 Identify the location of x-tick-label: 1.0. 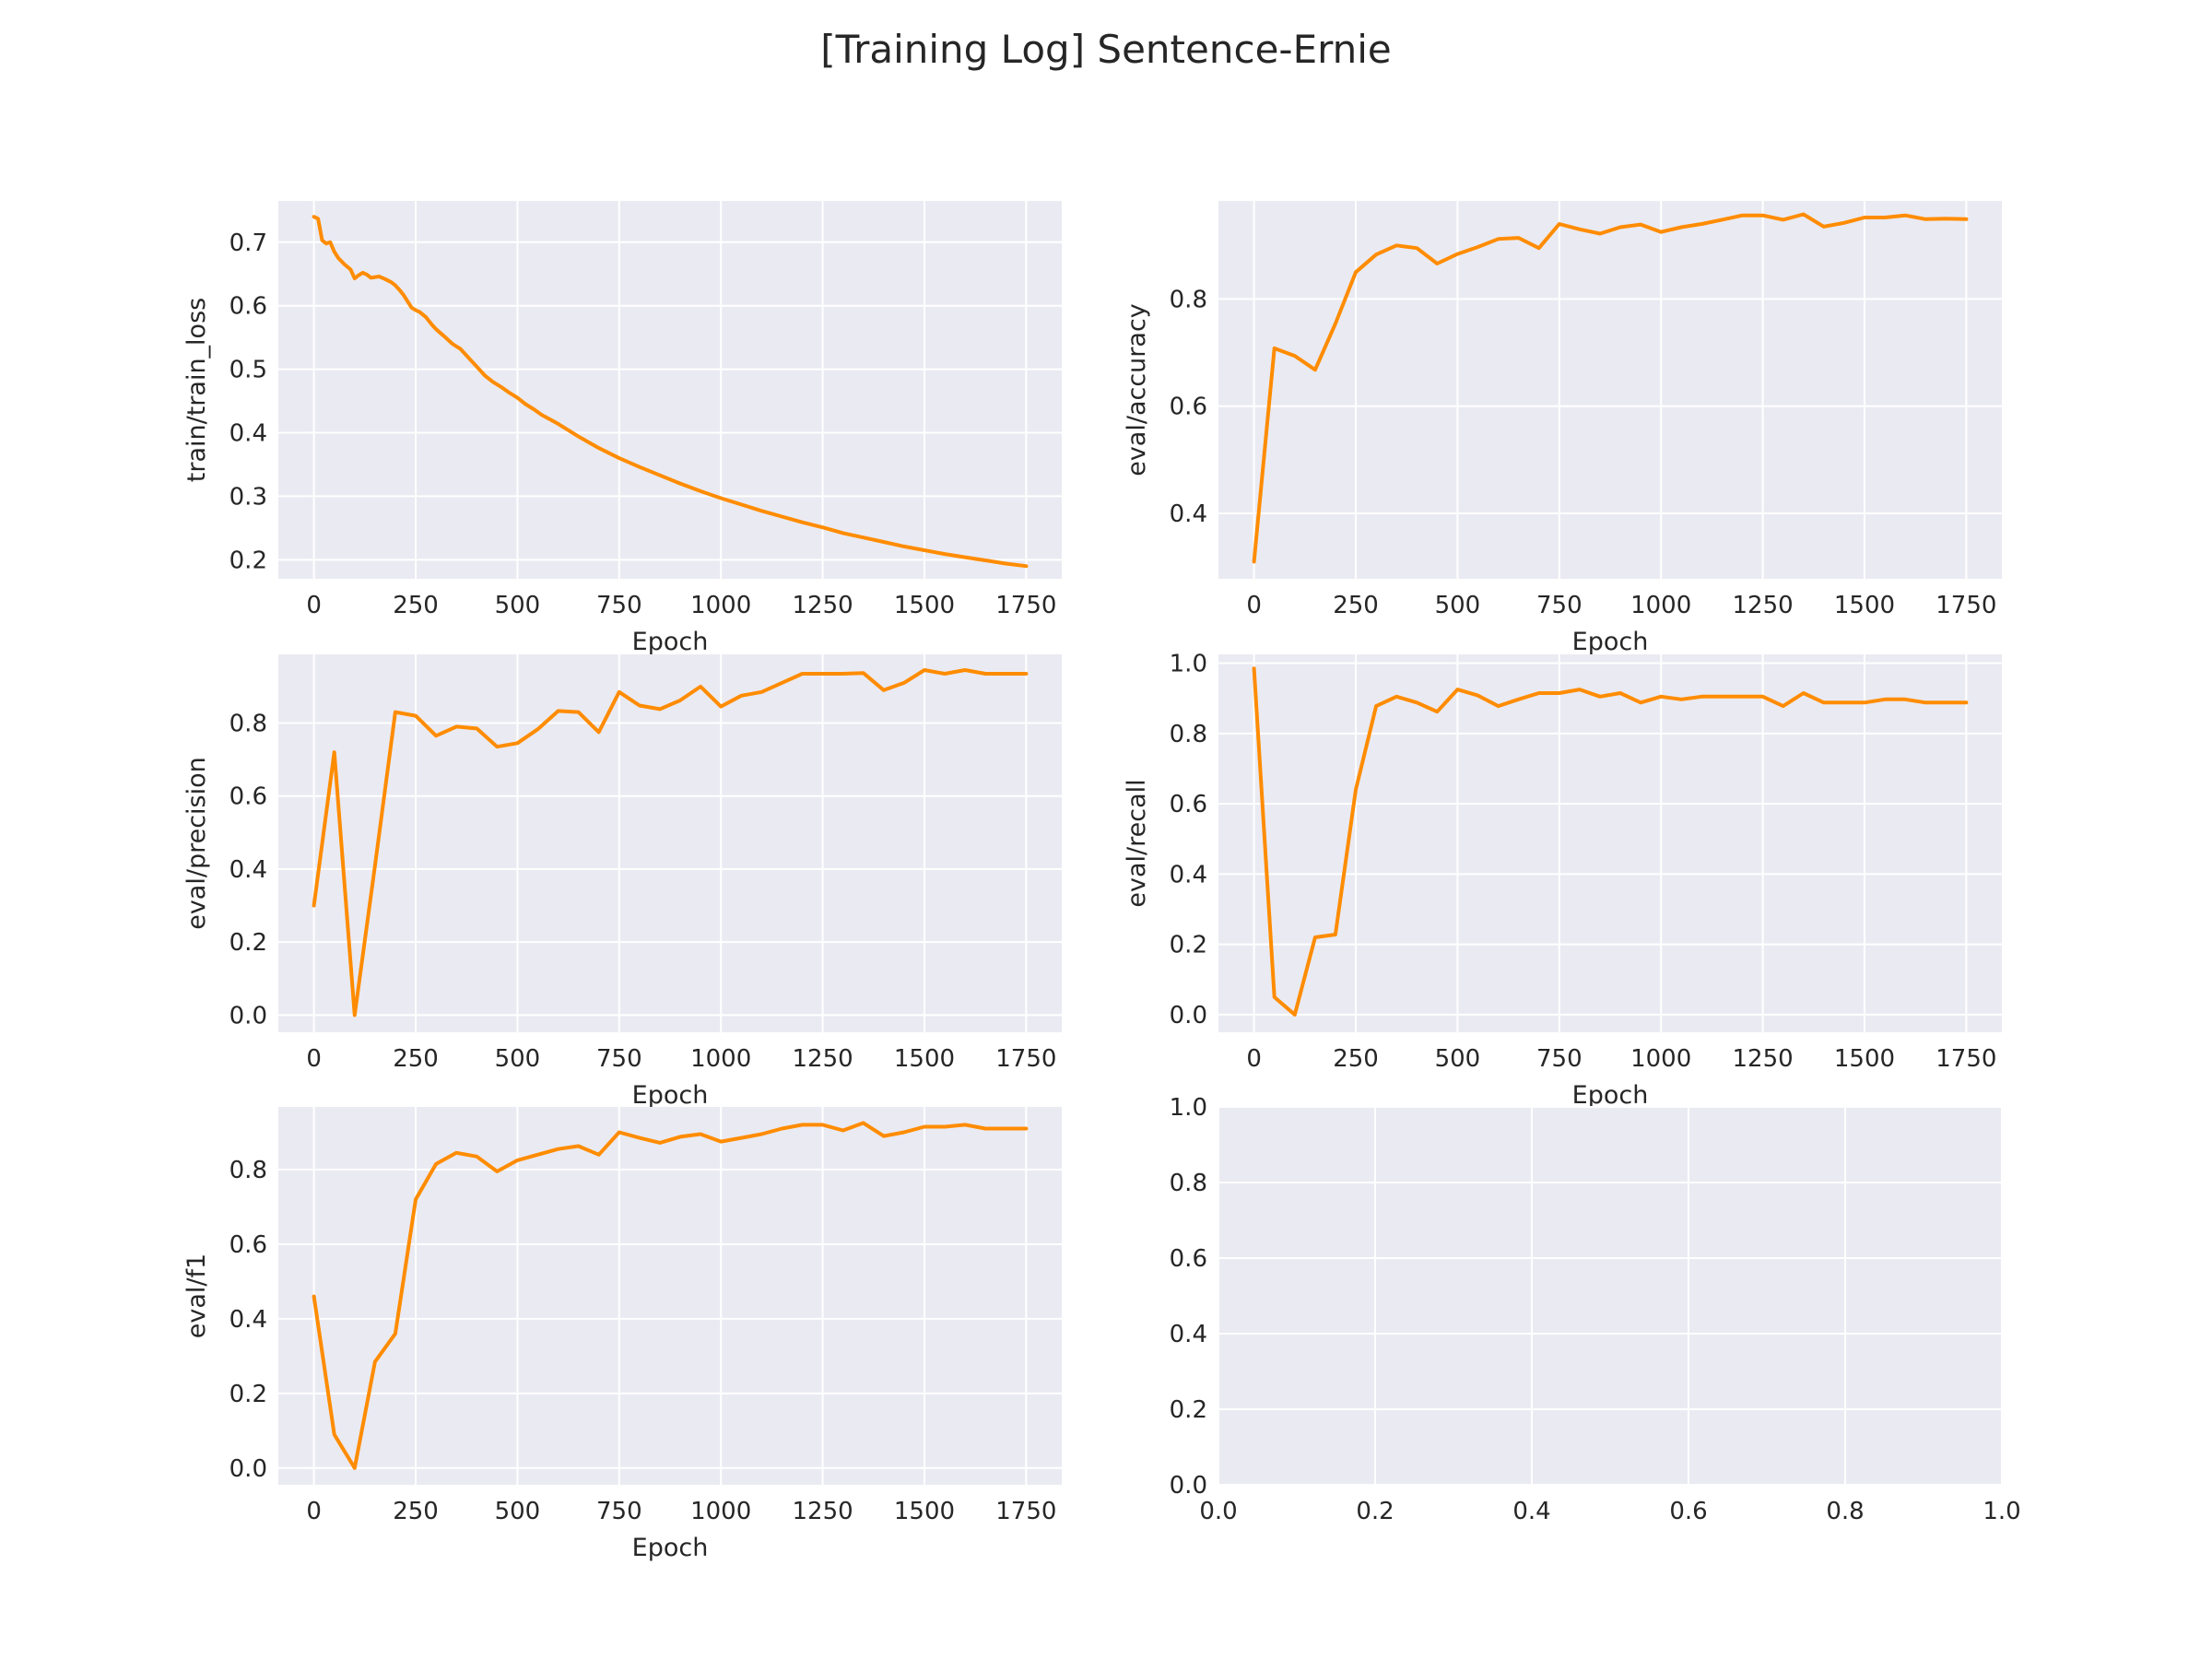
(2001, 1511).